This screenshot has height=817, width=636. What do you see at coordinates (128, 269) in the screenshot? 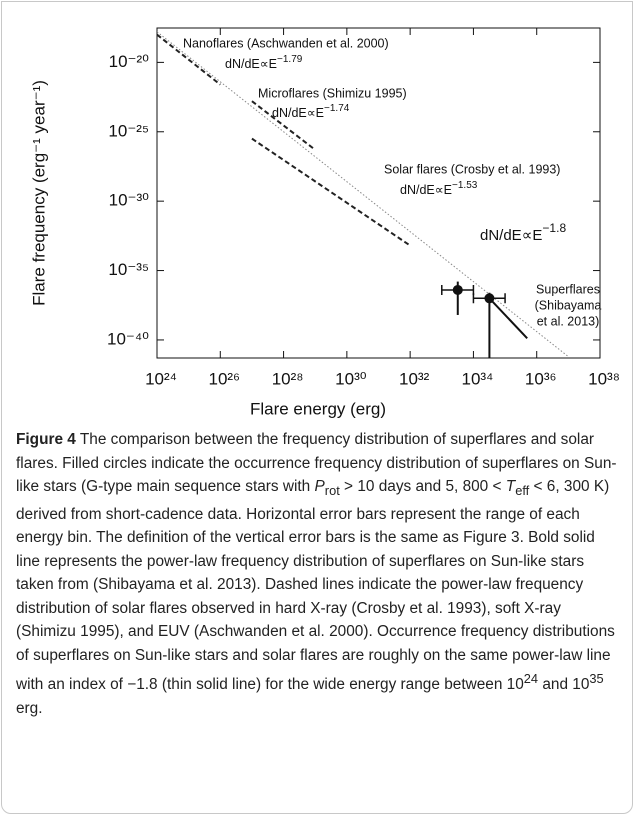
I see `y-tick-label: 10⁻³⁵` at bounding box center [128, 269].